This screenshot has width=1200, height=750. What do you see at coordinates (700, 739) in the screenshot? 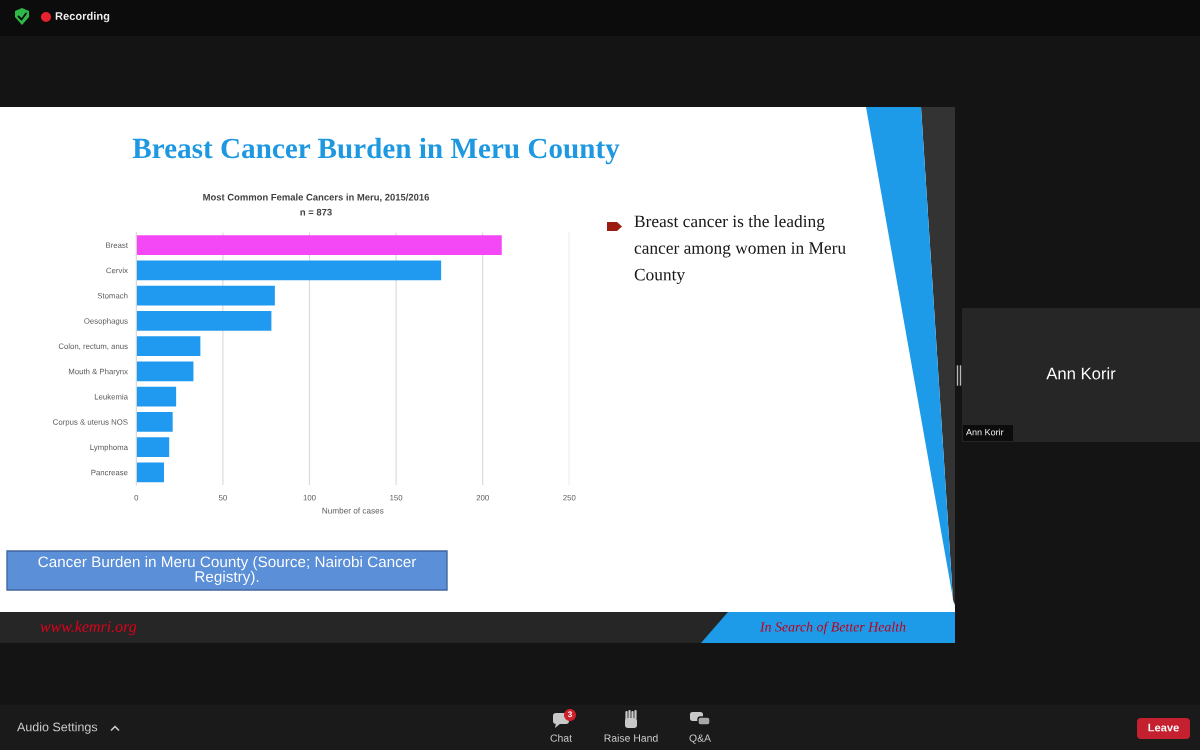
I see `text: Q&A` at bounding box center [700, 739].